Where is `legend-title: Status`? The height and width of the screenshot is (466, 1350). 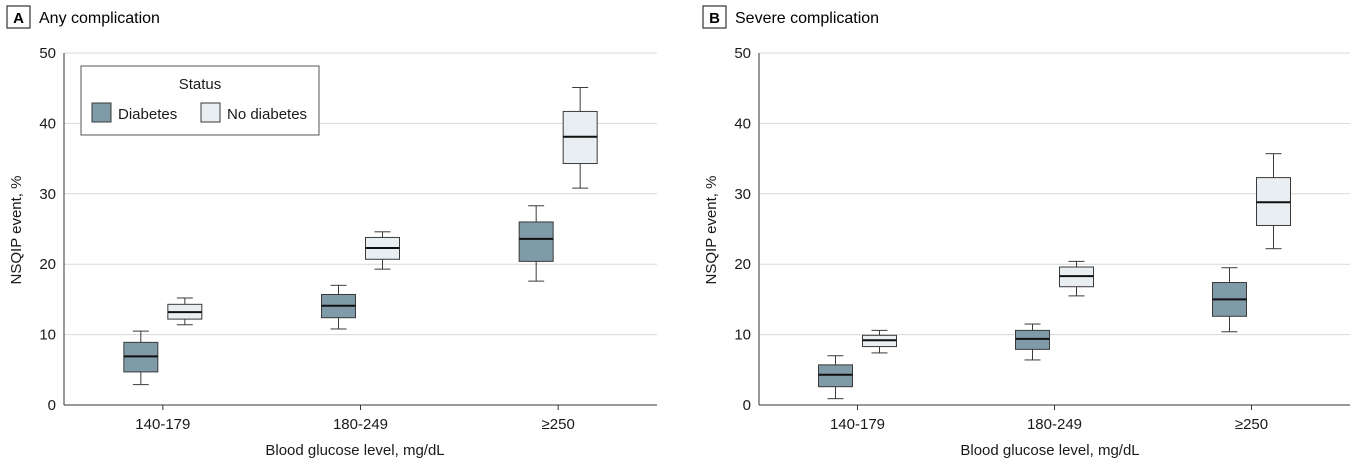 legend-title: Status is located at coordinates (200, 84).